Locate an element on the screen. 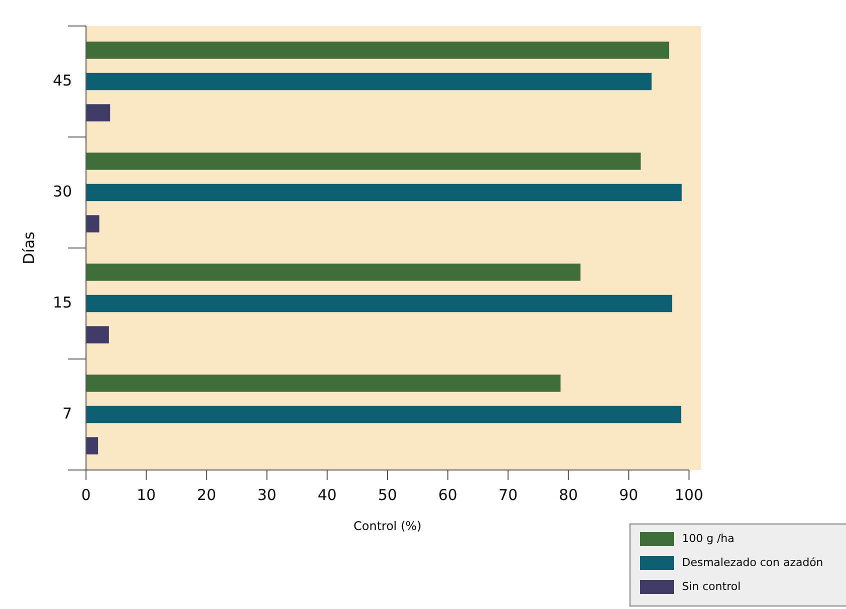 The image size is (846, 609). x-tick-label: 30 is located at coordinates (266, 495).